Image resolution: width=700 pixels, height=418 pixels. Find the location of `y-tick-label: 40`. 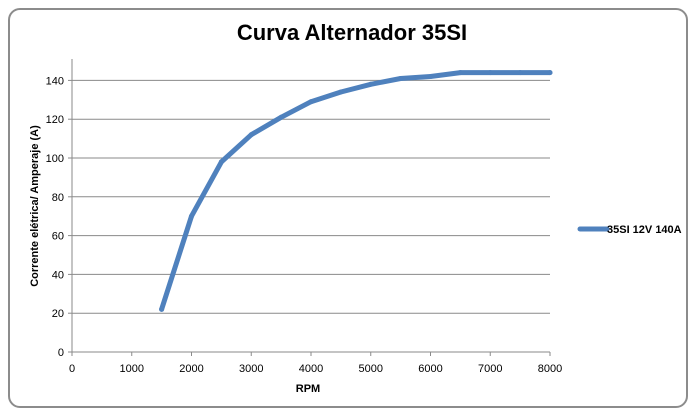

y-tick-label: 40 is located at coordinates (58, 275).